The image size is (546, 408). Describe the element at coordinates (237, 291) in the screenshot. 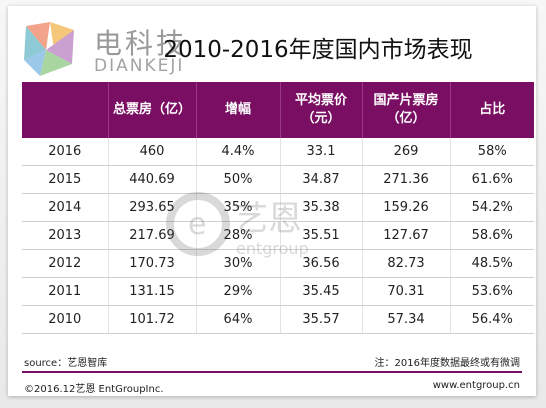

I see `table-cell: 29%` at that location.